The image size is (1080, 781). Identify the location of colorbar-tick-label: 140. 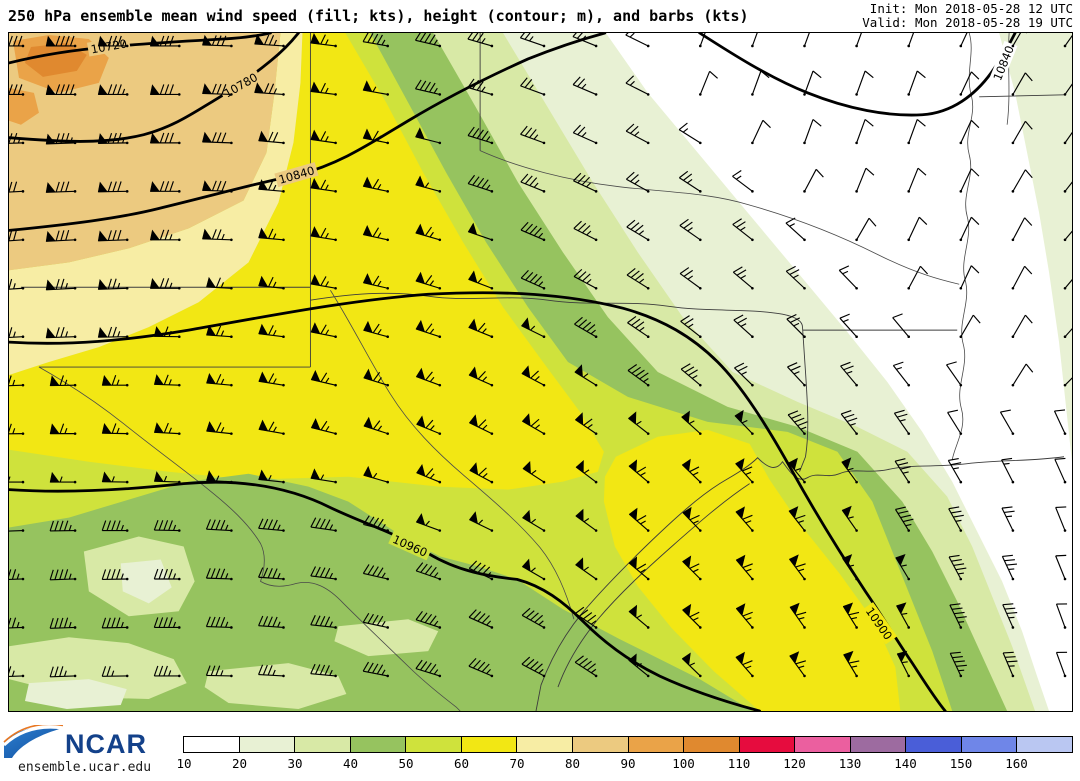
(905, 763).